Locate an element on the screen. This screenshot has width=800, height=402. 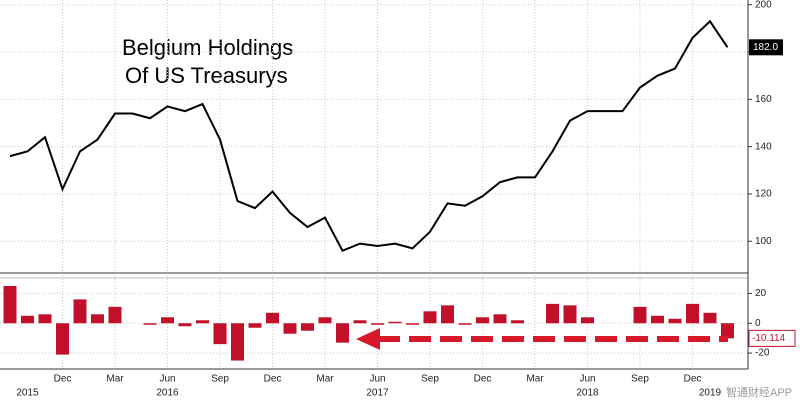
chart-title: Of US Treasurys is located at coordinates (206, 75).